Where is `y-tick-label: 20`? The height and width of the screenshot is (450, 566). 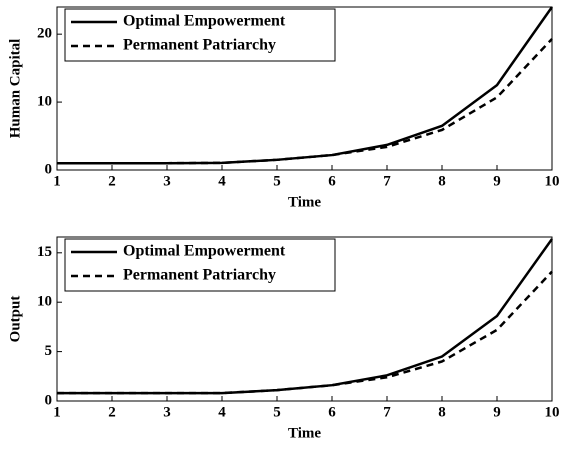 y-tick-label: 20 is located at coordinates (44, 34).